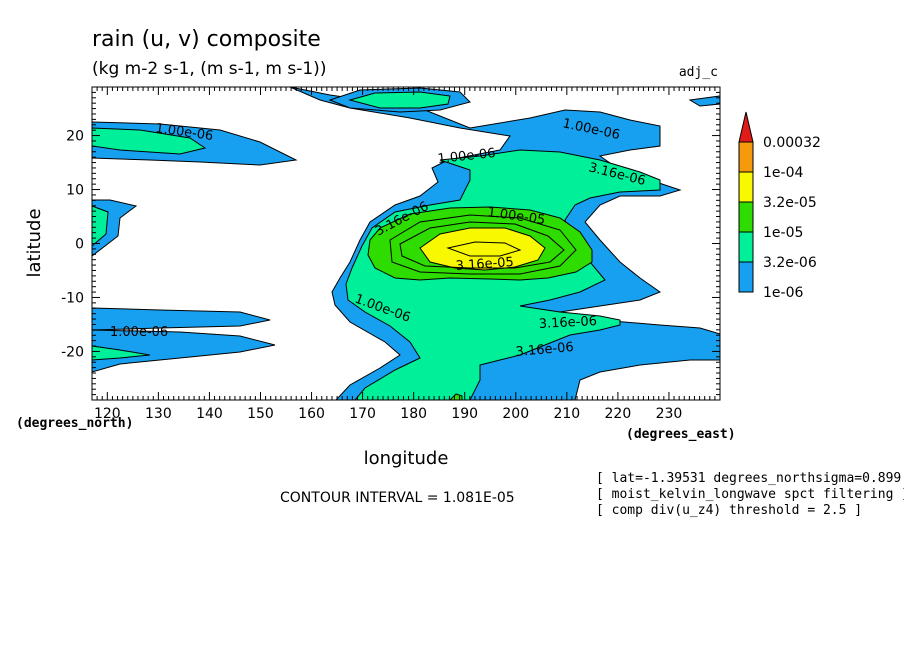 The height and width of the screenshot is (654, 904). I want to click on chart-title: rain (u, v) composite, so click(206, 39).